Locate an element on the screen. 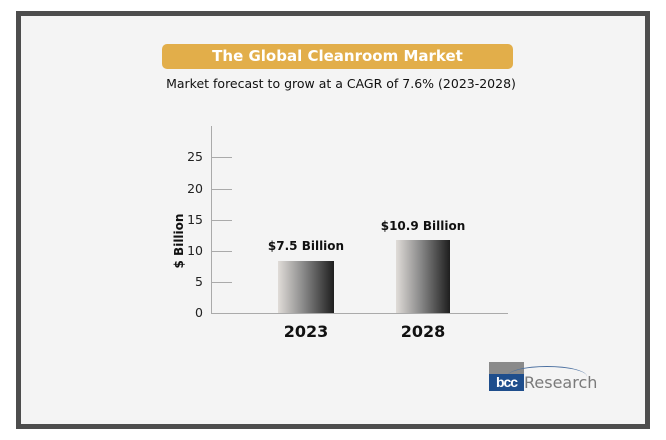 This screenshot has width=666, height=440. x-axis is located at coordinates (359, 313).